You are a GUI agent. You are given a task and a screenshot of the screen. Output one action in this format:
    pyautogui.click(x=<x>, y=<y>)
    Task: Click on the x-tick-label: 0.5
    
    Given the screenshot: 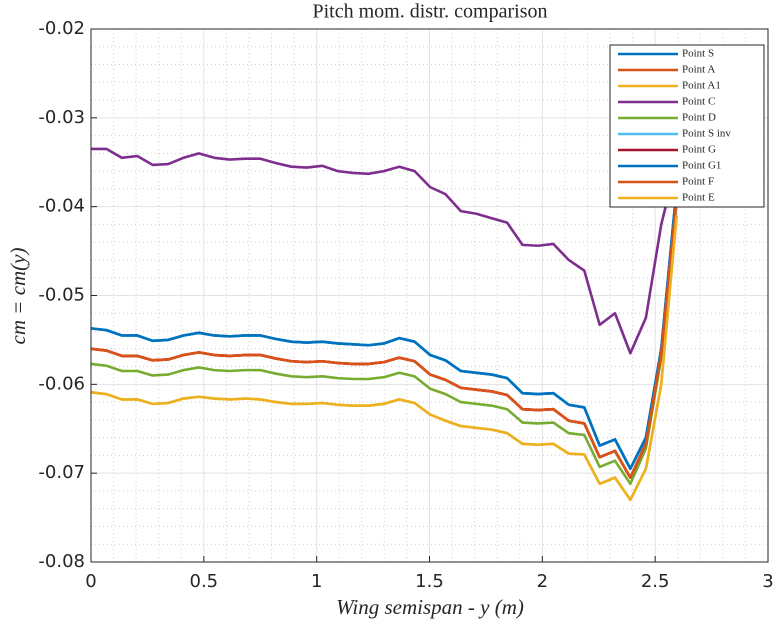 What is the action you would take?
    pyautogui.click(x=204, y=581)
    